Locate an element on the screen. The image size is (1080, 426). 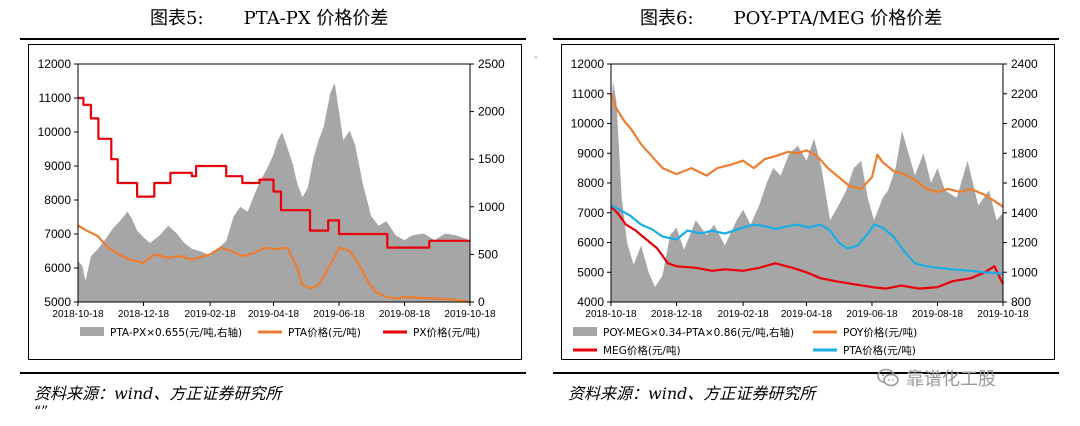
dash-mark: - is located at coordinates (536, 57).